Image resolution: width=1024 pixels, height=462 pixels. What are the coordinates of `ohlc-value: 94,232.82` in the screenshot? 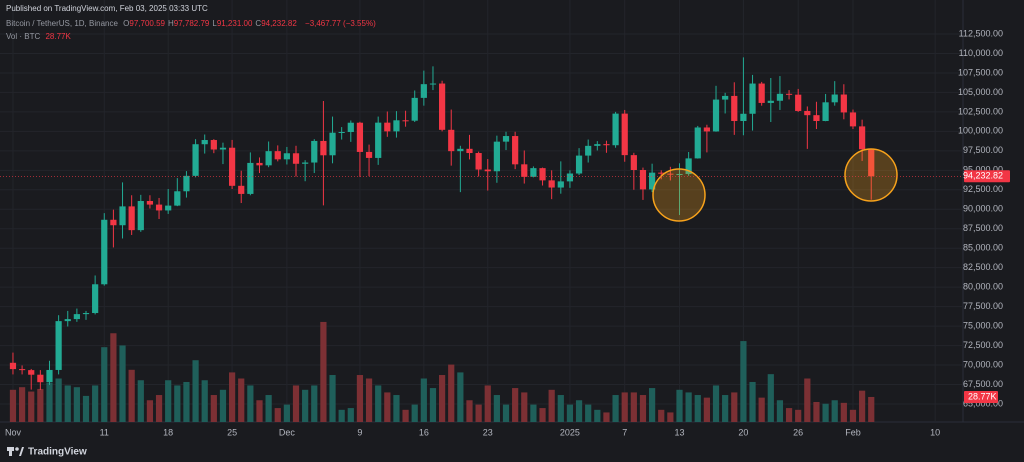 It's located at (279, 23).